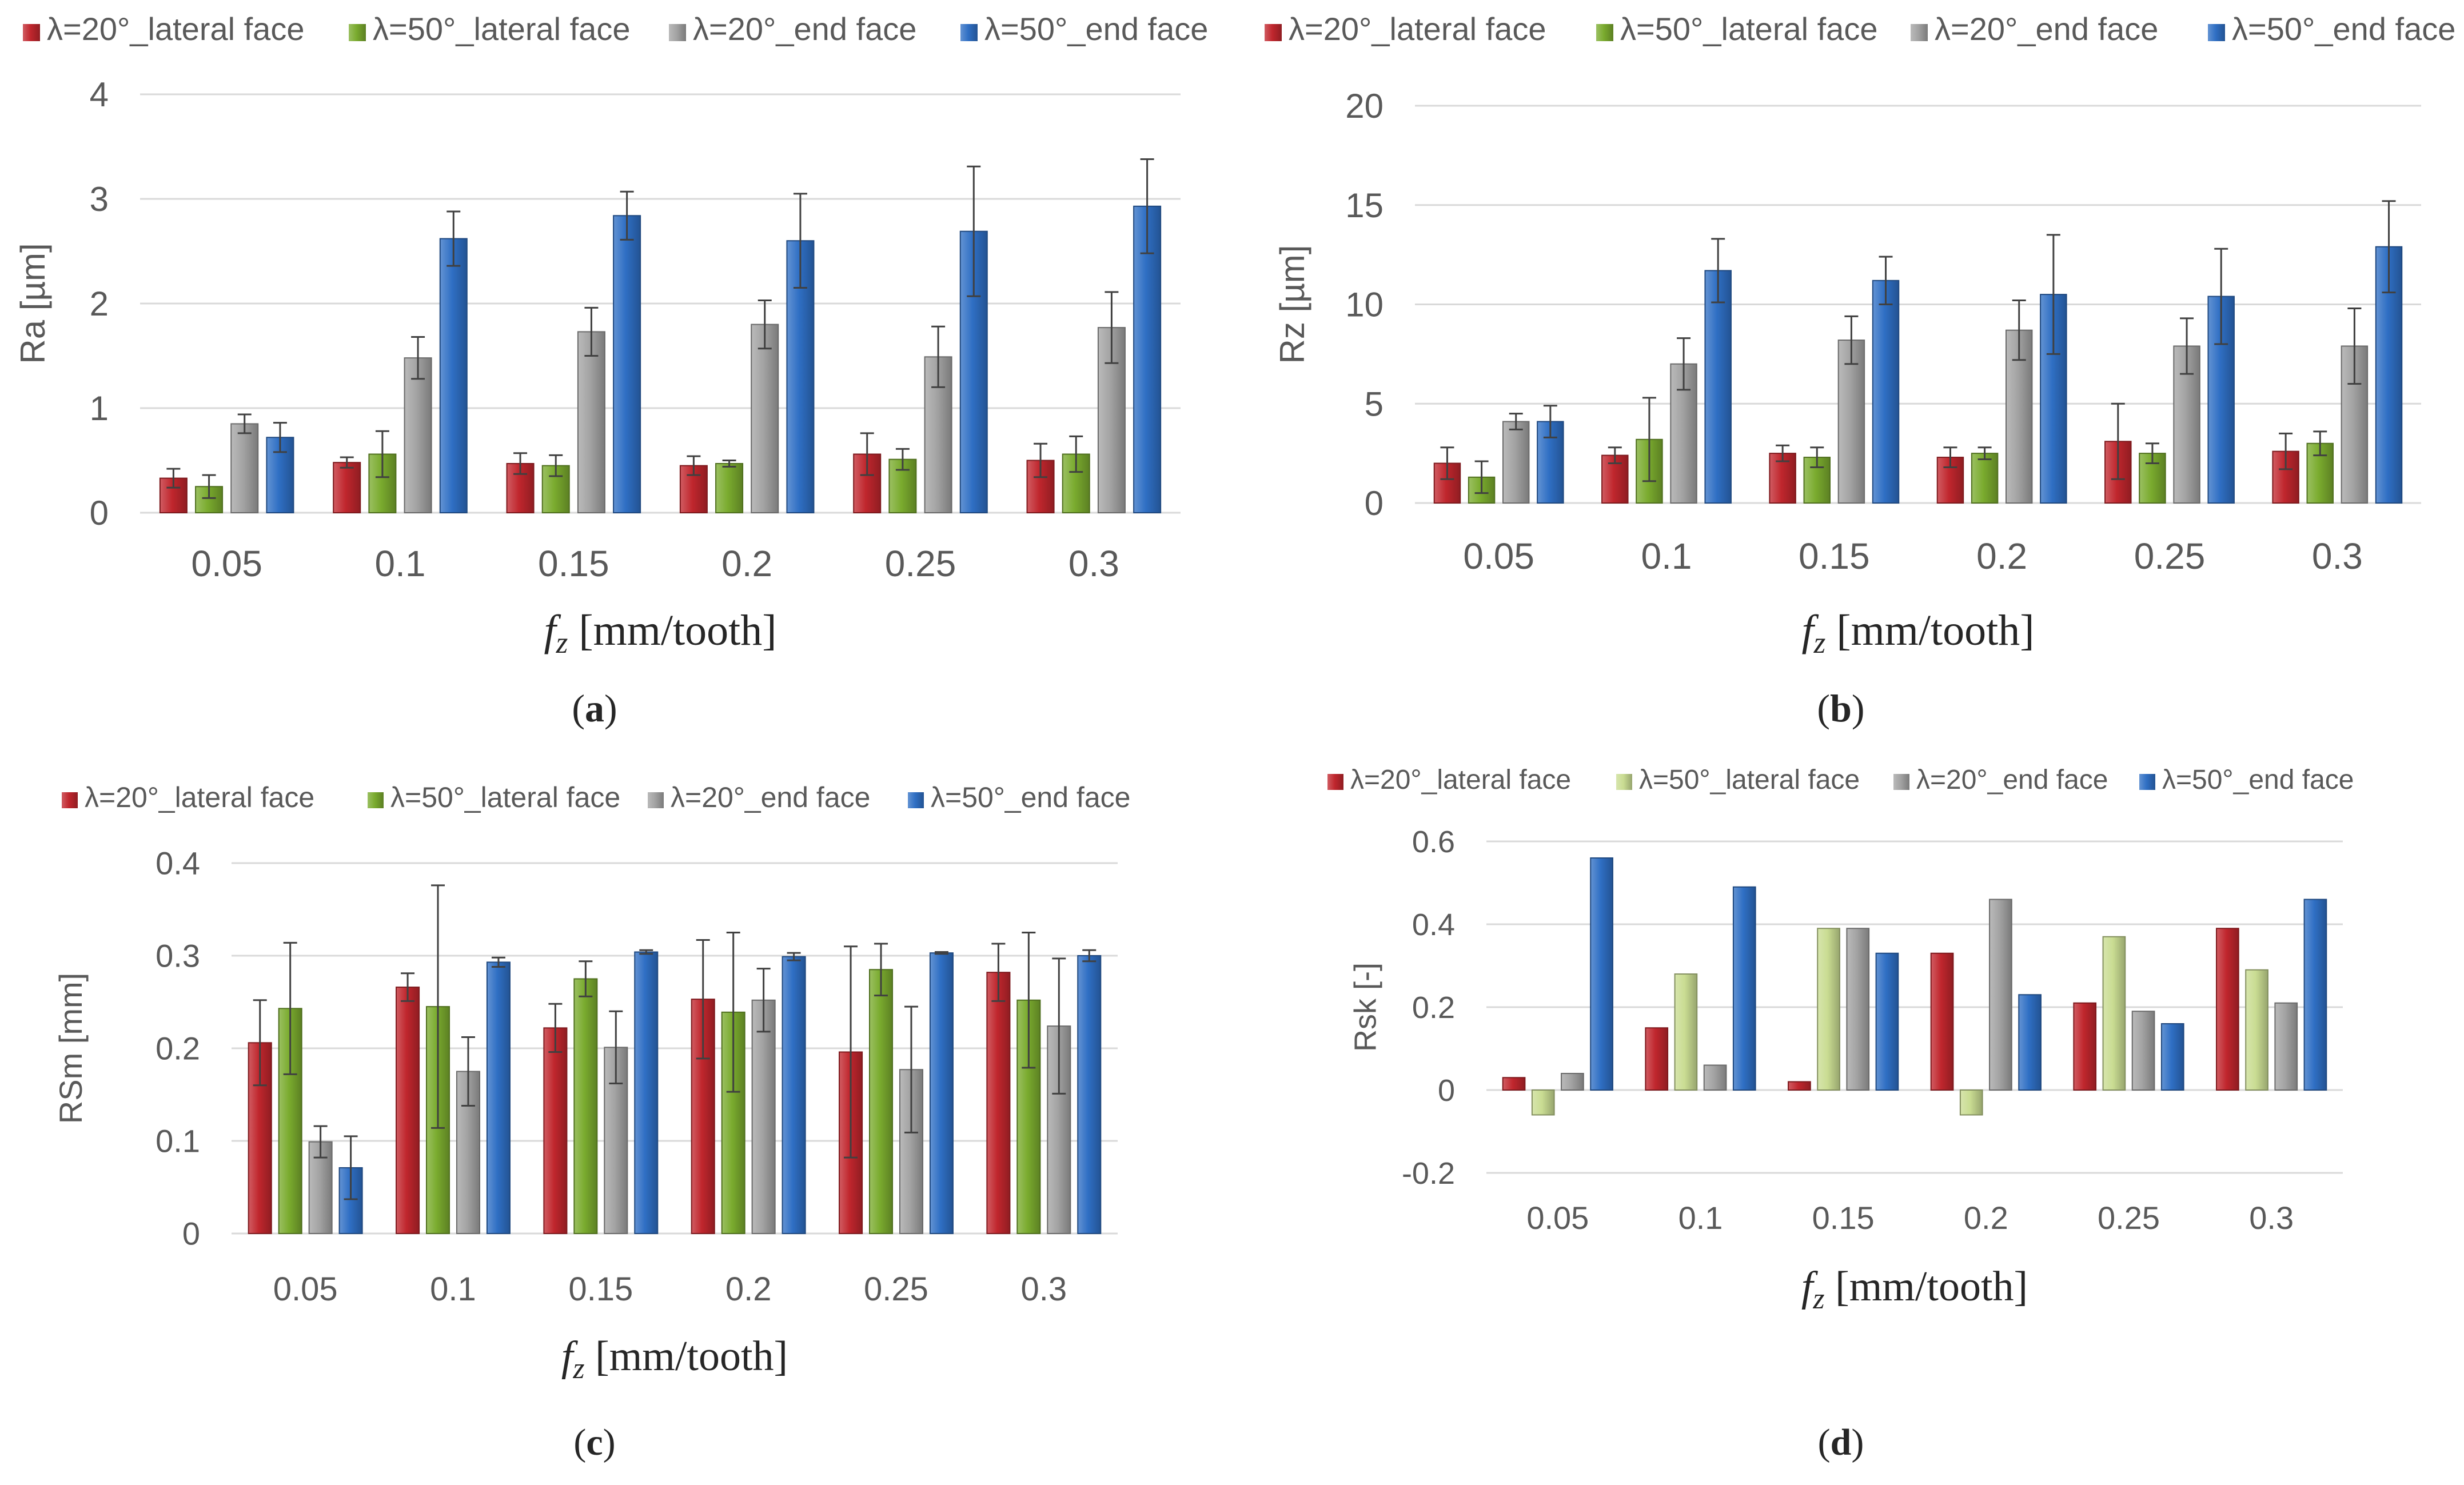 This screenshot has width=2464, height=1485. I want to click on legend-item: λ=20°_end face, so click(2035, 29).